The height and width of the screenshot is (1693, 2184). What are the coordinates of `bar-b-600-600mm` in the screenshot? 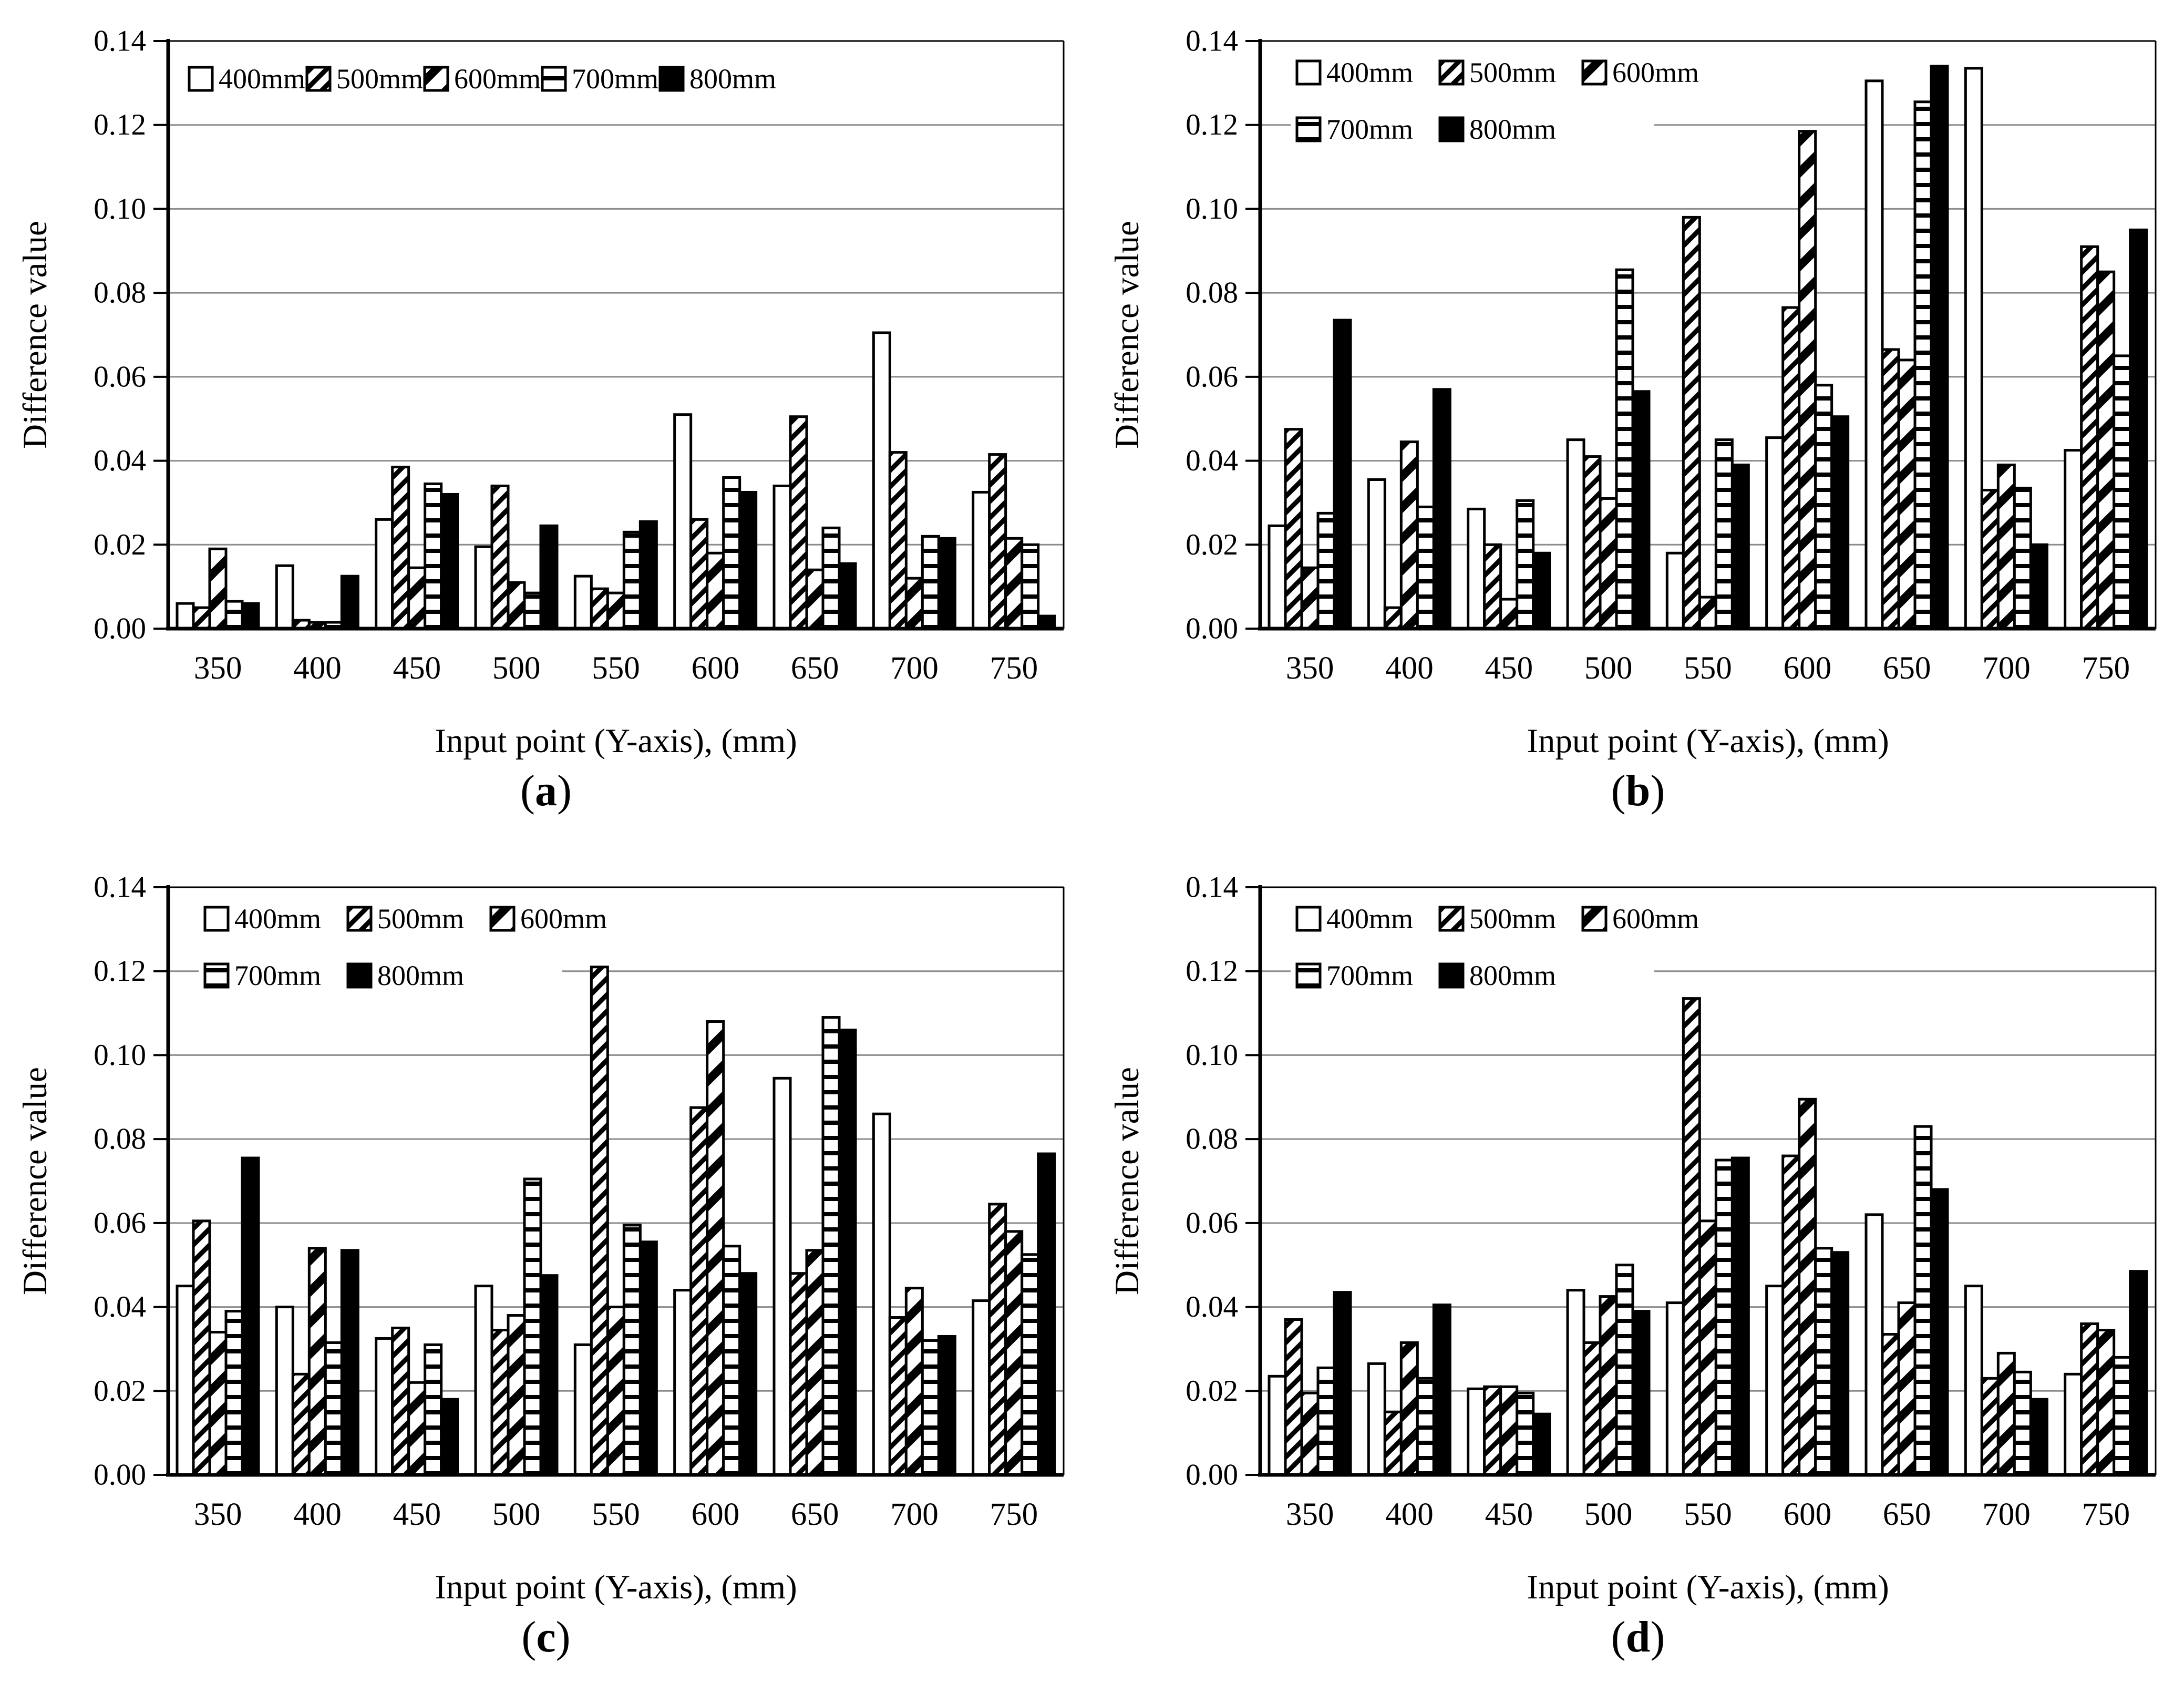 It's located at (1807, 380).